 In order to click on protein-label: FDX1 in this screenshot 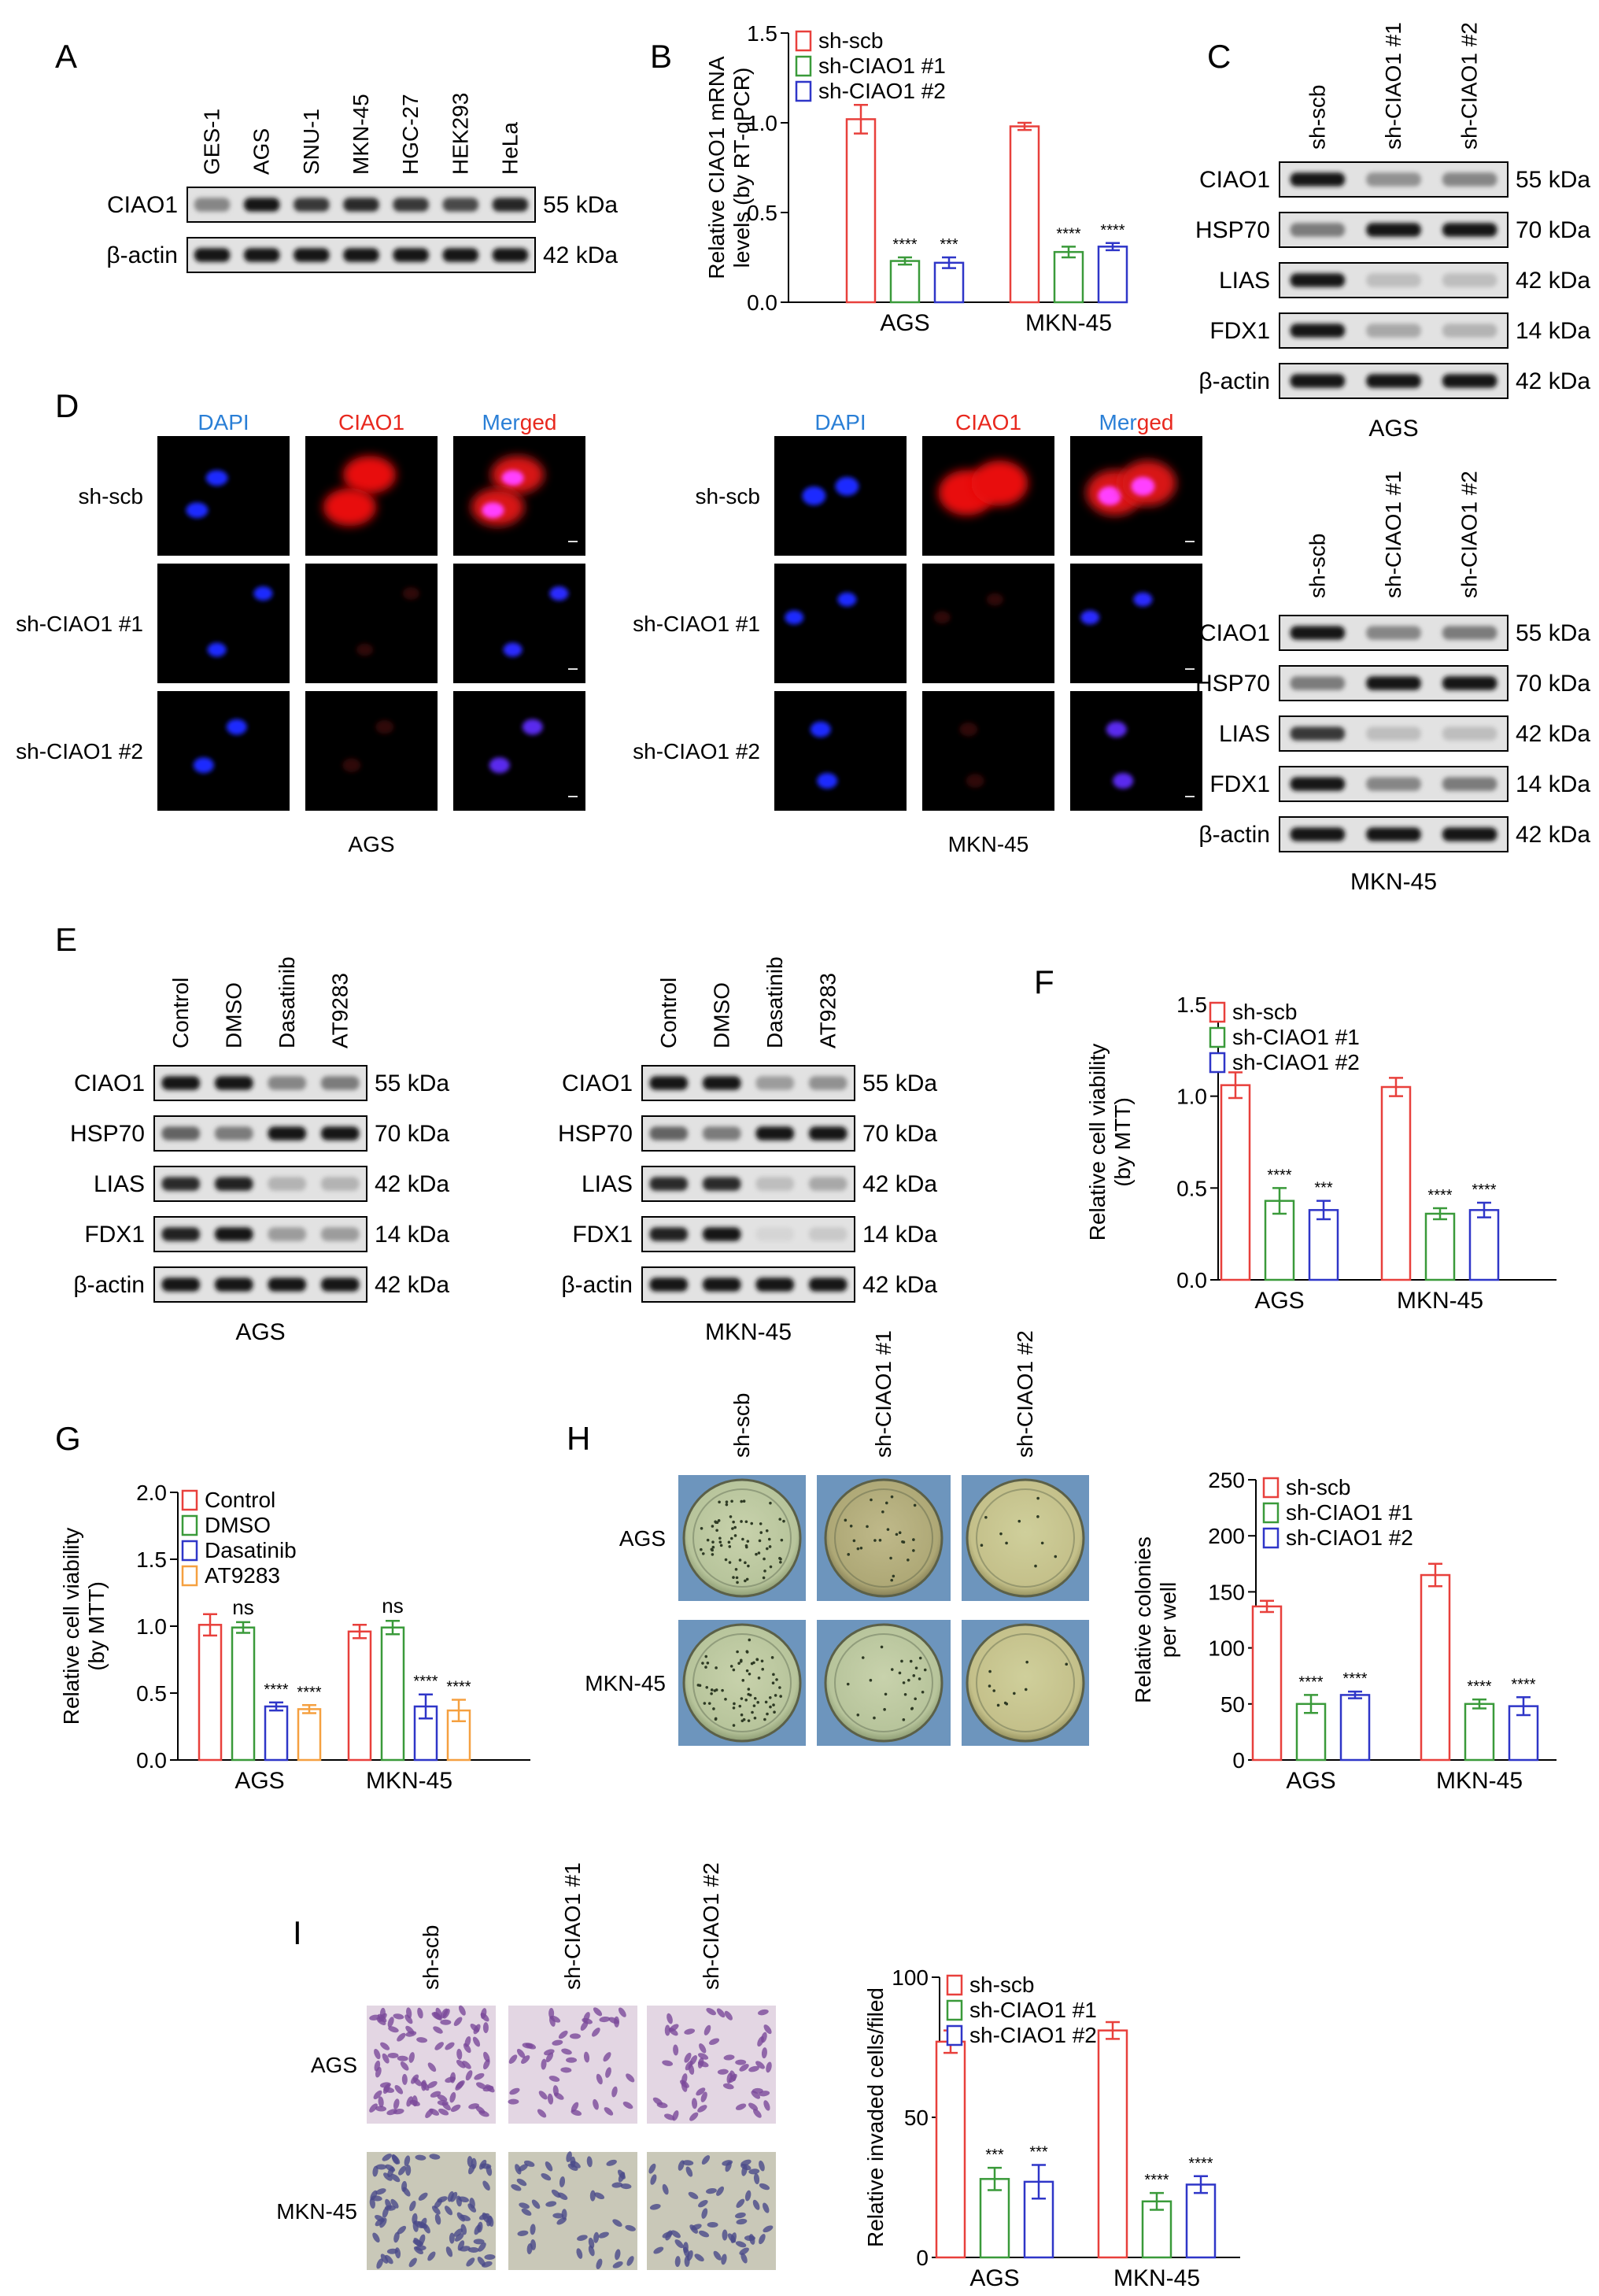, I will do `click(115, 1235)`.